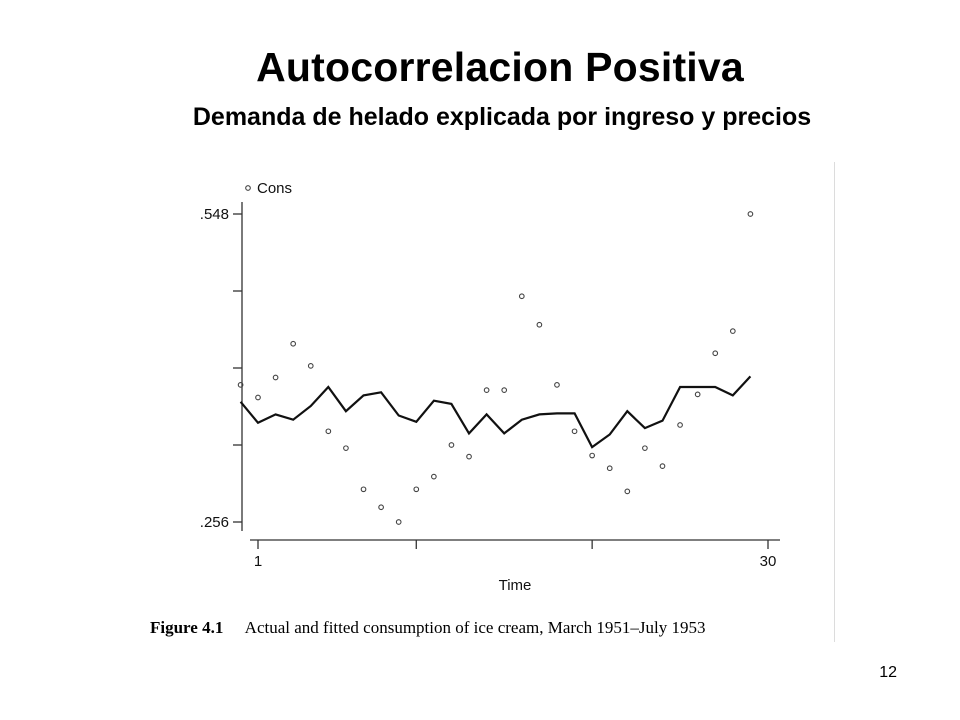 The image size is (960, 720). I want to click on y-tick-label: .548, so click(214, 214).